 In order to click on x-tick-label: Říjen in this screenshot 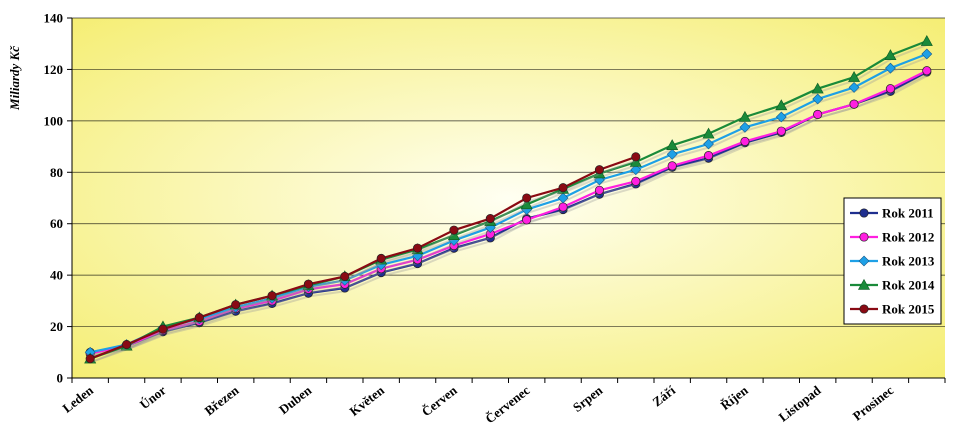, I will do `click(735, 397)`.